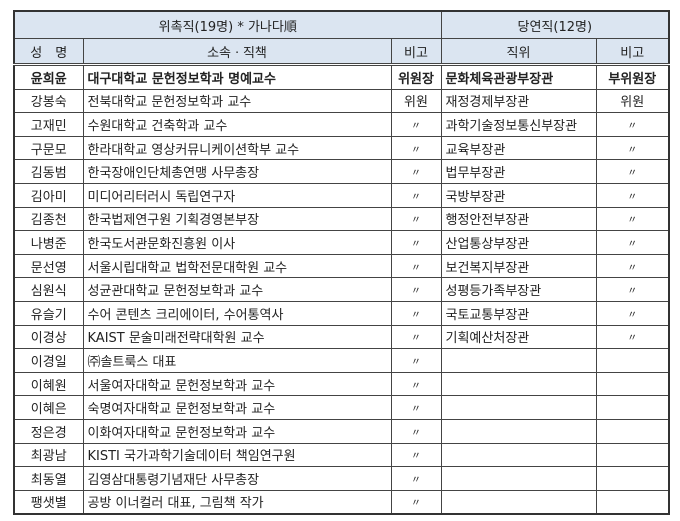  Describe the element at coordinates (416, 52) in the screenshot. I see `note-column-header: 비고` at that location.